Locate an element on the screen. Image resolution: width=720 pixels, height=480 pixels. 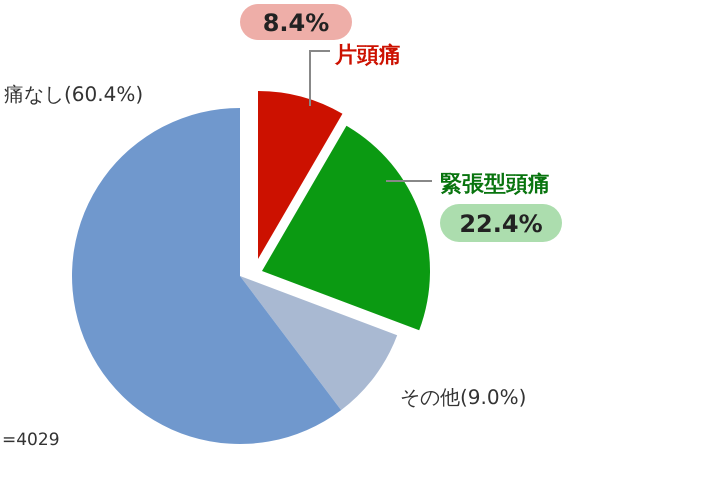
slice-label: 緊張型頭痛 is located at coordinates (495, 184).